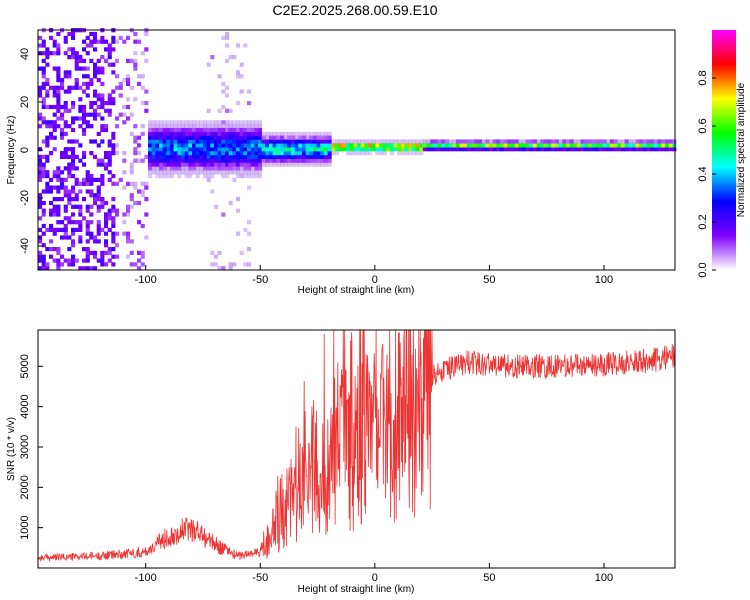 This screenshot has width=750, height=600. I want to click on x-tick-label: 0, so click(375, 280).